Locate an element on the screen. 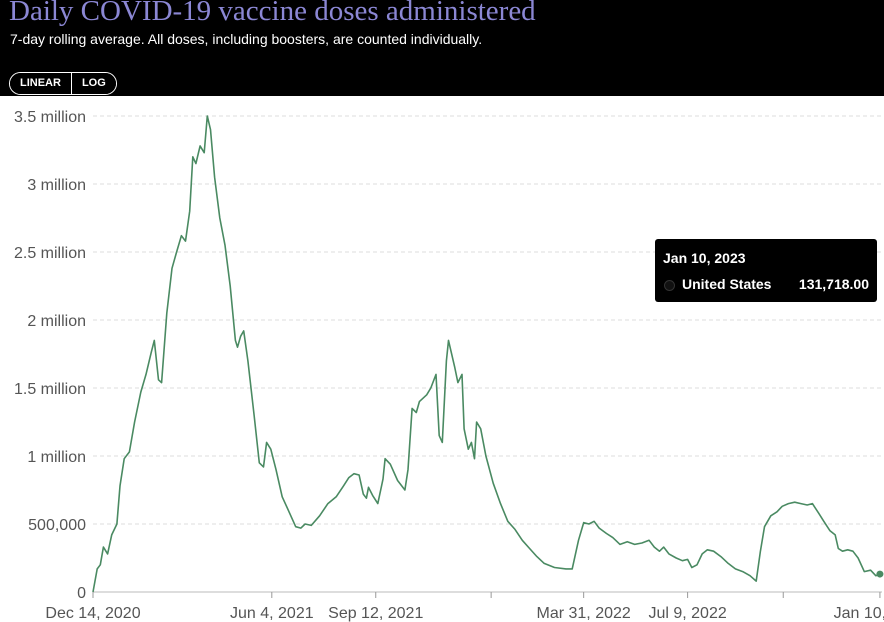 The image size is (884, 622). log-scale-button: LOG is located at coordinates (93, 83).